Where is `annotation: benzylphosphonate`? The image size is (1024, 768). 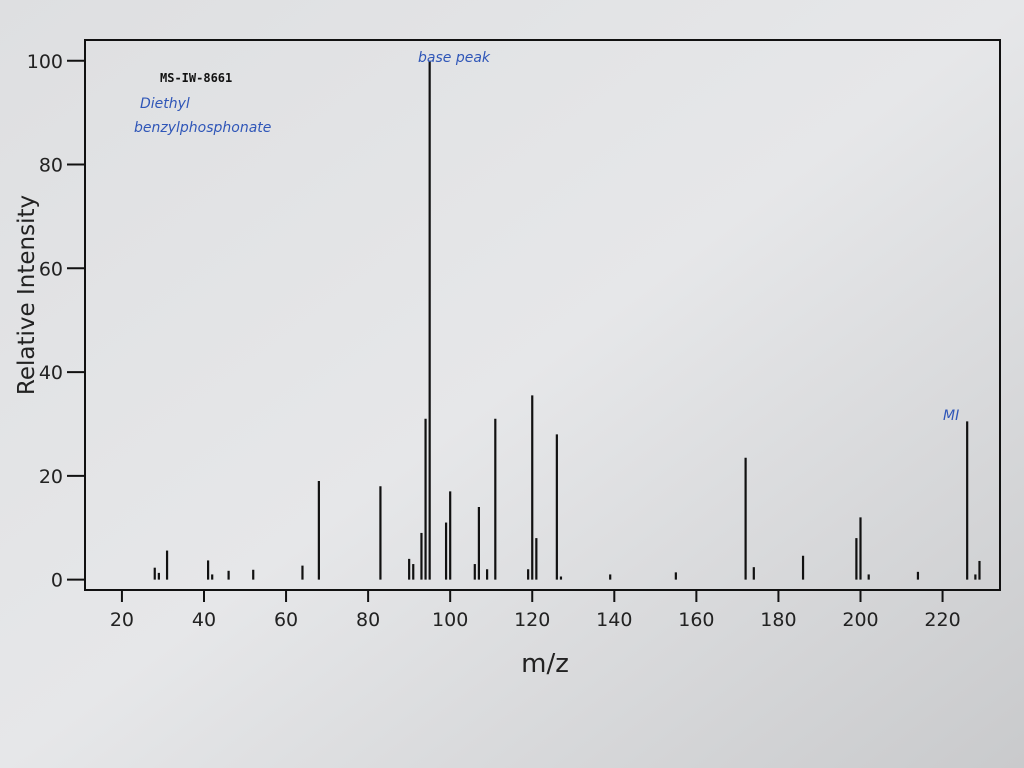 annotation: benzylphosphonate is located at coordinates (202, 128).